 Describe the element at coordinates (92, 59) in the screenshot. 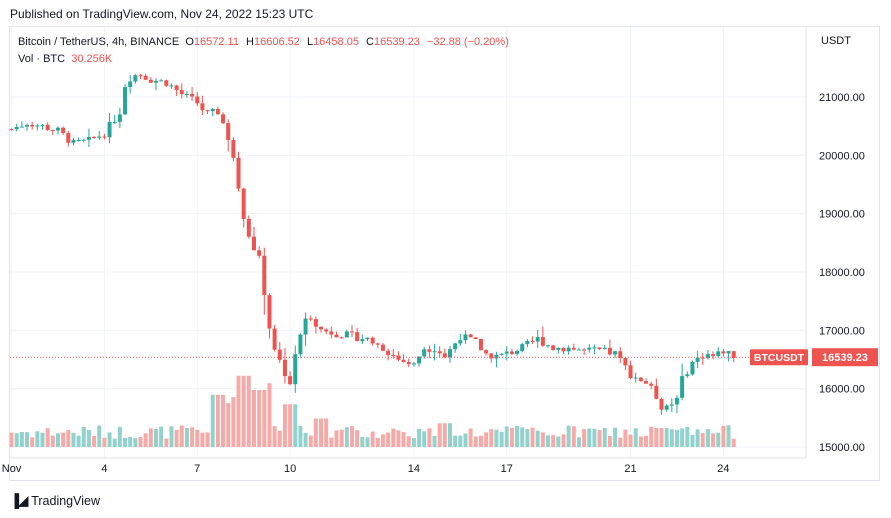

I see `volume-value: 30.256K` at that location.